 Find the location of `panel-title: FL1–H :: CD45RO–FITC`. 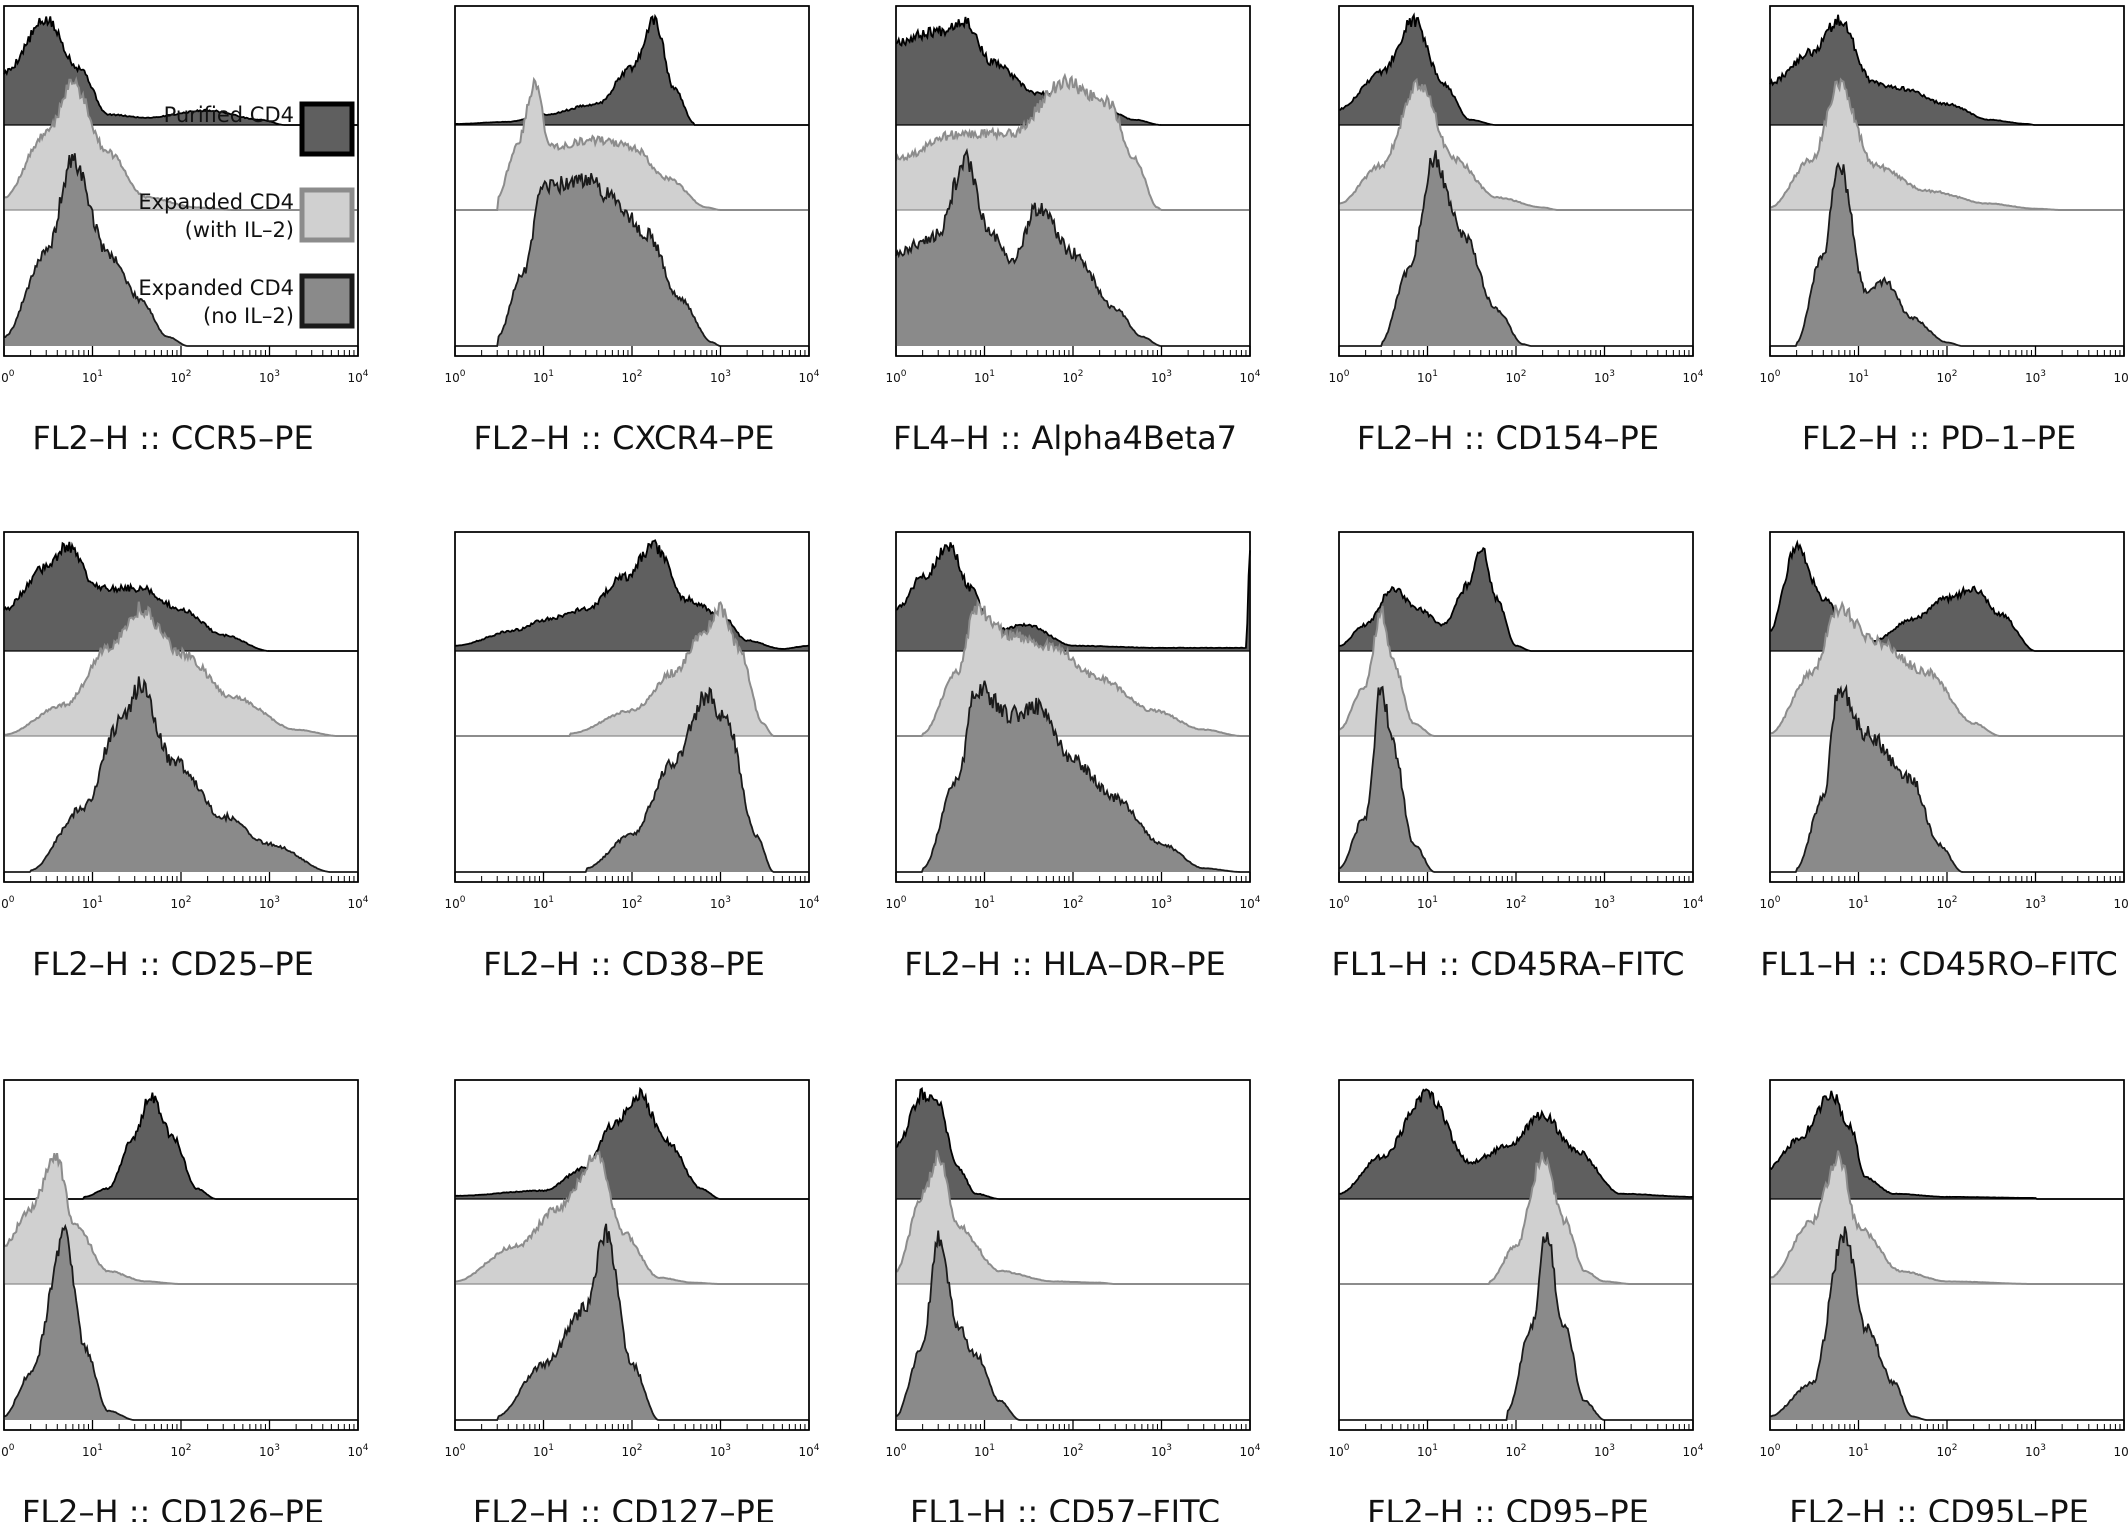

panel-title: FL1–H :: CD45RO–FITC is located at coordinates (1939, 964).